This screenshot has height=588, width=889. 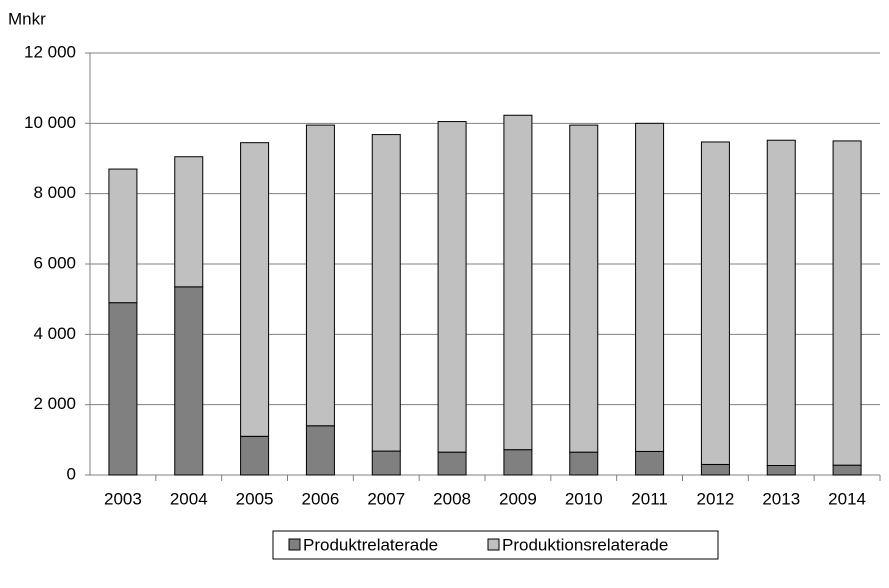 I want to click on x-tick-label: 2003, so click(x=123, y=498).